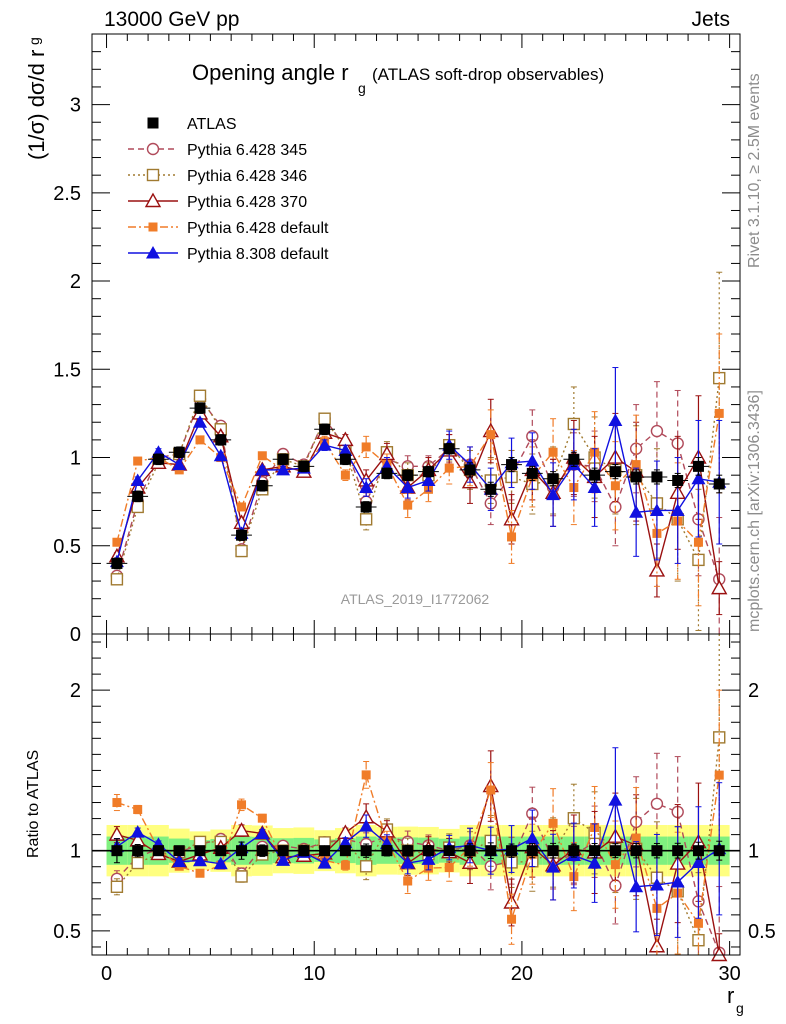  What do you see at coordinates (67, 370) in the screenshot?
I see `y-tick-label: 1.5` at bounding box center [67, 370].